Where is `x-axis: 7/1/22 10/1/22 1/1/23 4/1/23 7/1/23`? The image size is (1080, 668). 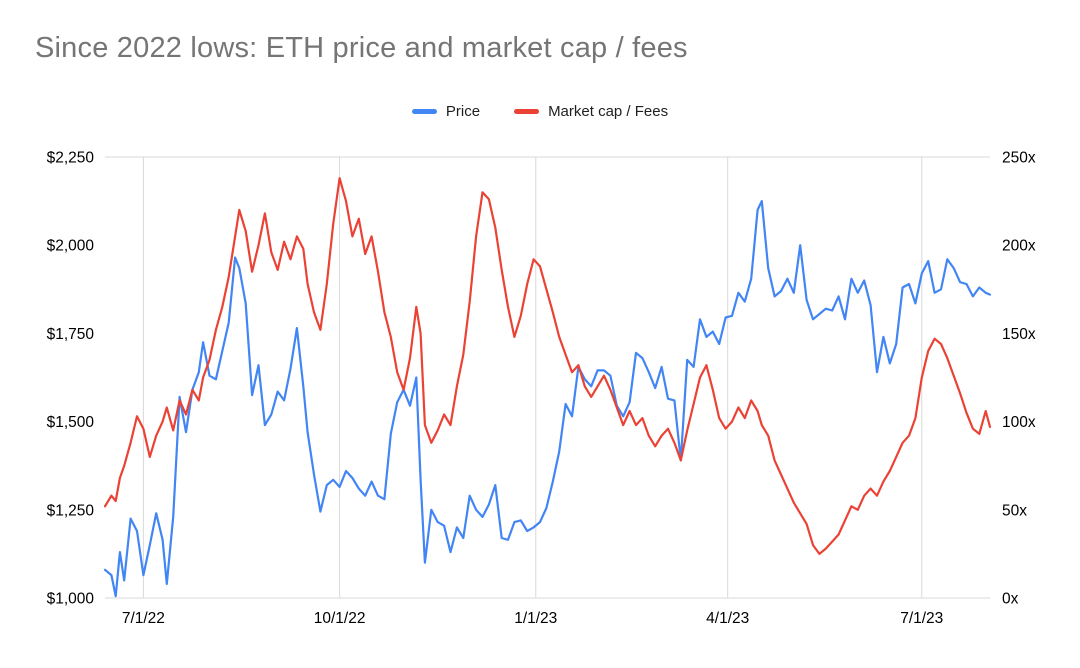
x-axis: 7/1/22 10/1/22 1/1/23 4/1/23 7/1/23 is located at coordinates (532, 618).